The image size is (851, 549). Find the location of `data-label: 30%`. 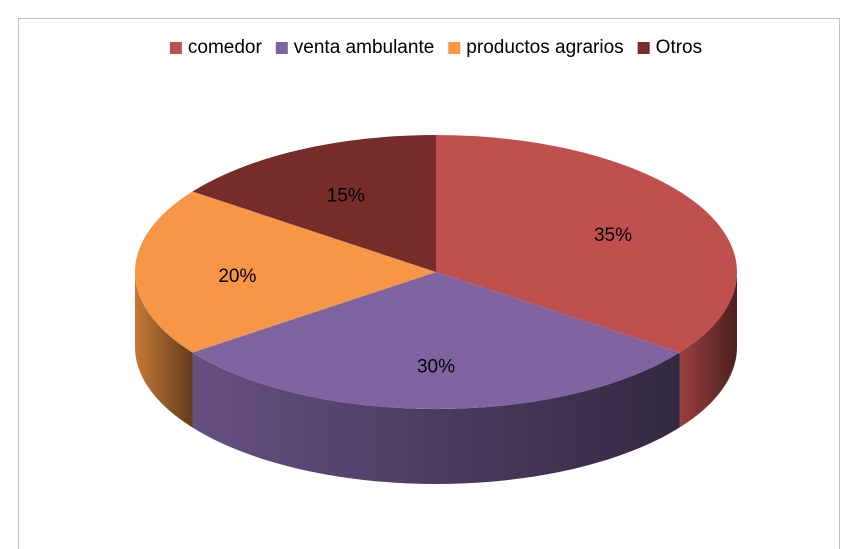

data-label: 30% is located at coordinates (436, 366).